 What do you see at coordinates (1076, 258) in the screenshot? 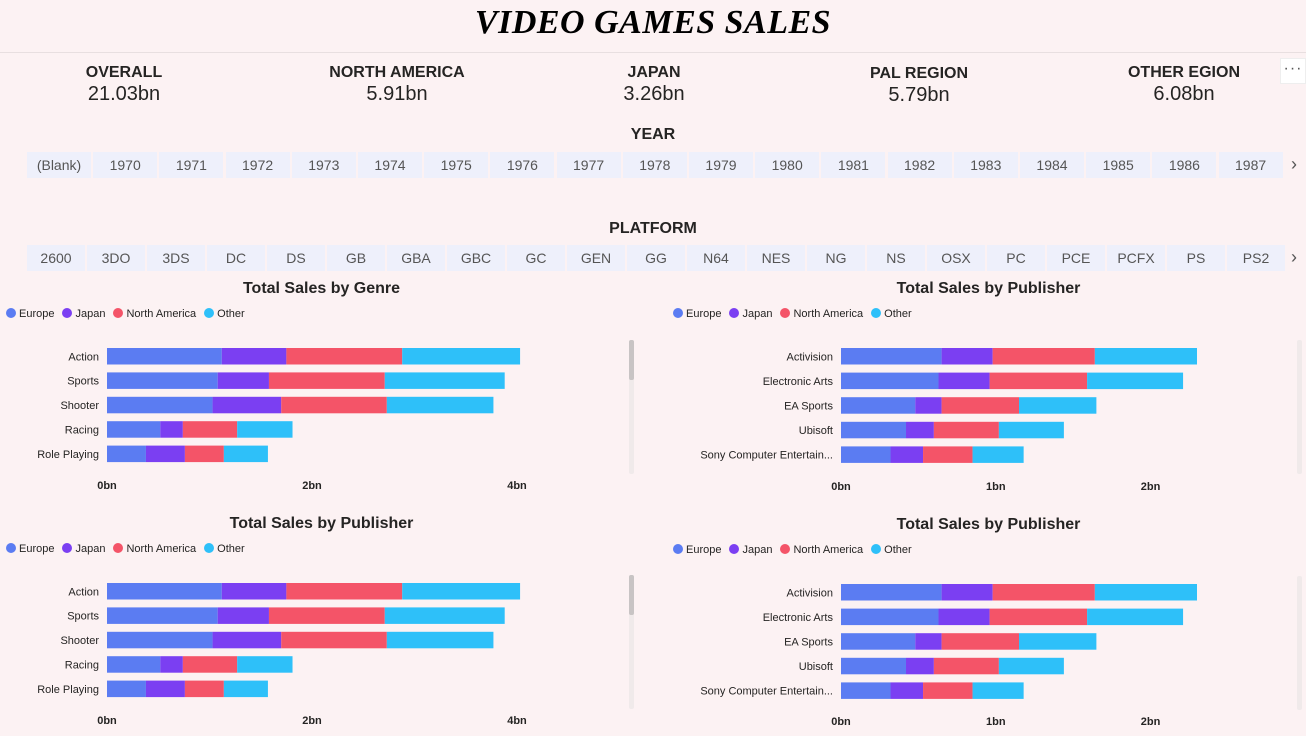
I see `platform-chip: PCE` at bounding box center [1076, 258].